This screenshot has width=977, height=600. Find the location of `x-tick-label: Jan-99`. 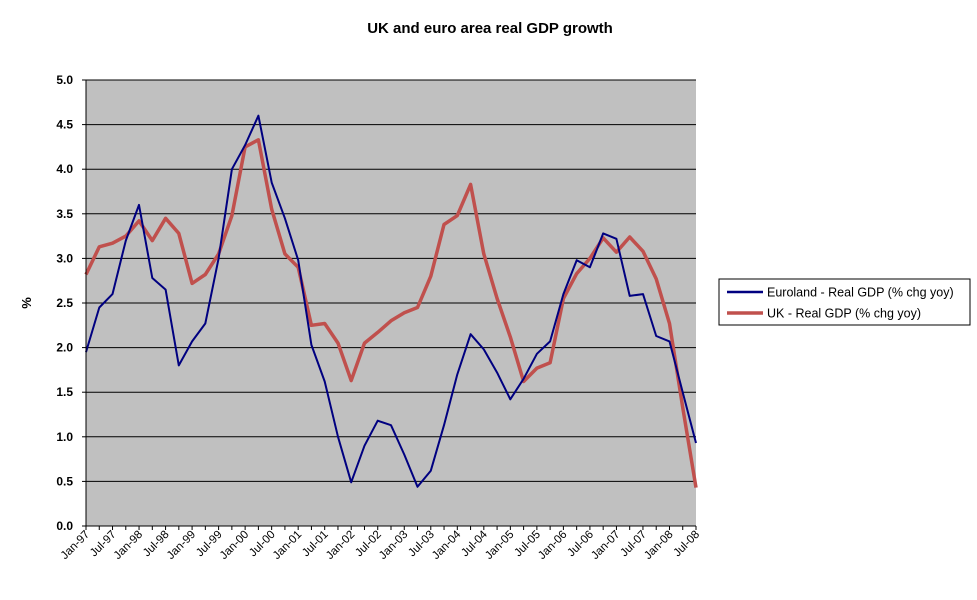

x-tick-label: Jan-99 is located at coordinates (181, 545).